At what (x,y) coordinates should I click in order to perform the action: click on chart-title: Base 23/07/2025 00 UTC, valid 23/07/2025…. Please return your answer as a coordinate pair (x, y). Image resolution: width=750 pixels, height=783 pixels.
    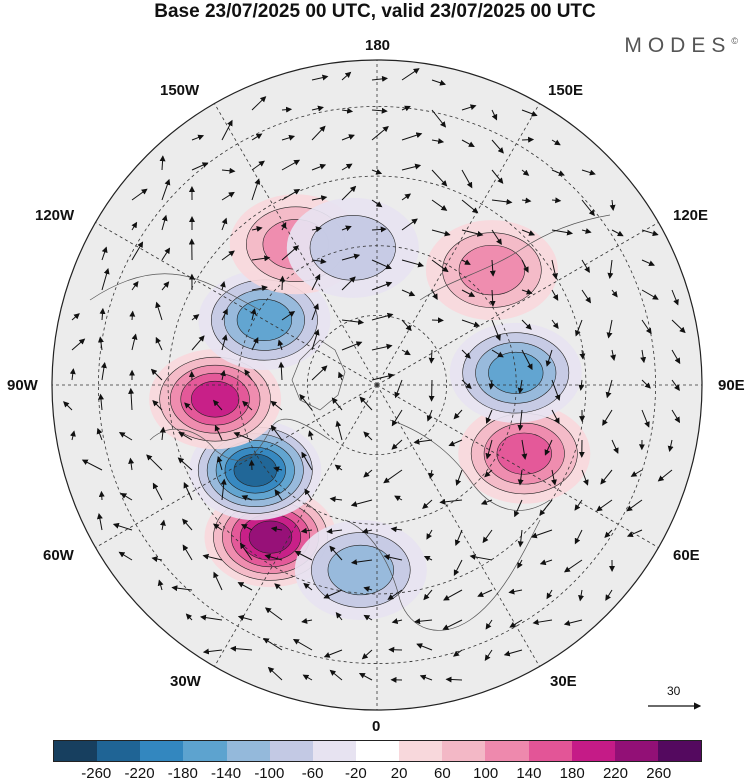
    Looking at the image, I should click on (375, 11).